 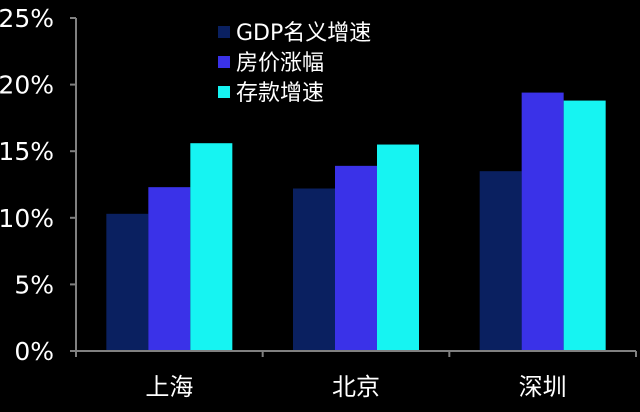 What do you see at coordinates (356, 387) in the screenshot?
I see `x-tick-label: 北京` at bounding box center [356, 387].